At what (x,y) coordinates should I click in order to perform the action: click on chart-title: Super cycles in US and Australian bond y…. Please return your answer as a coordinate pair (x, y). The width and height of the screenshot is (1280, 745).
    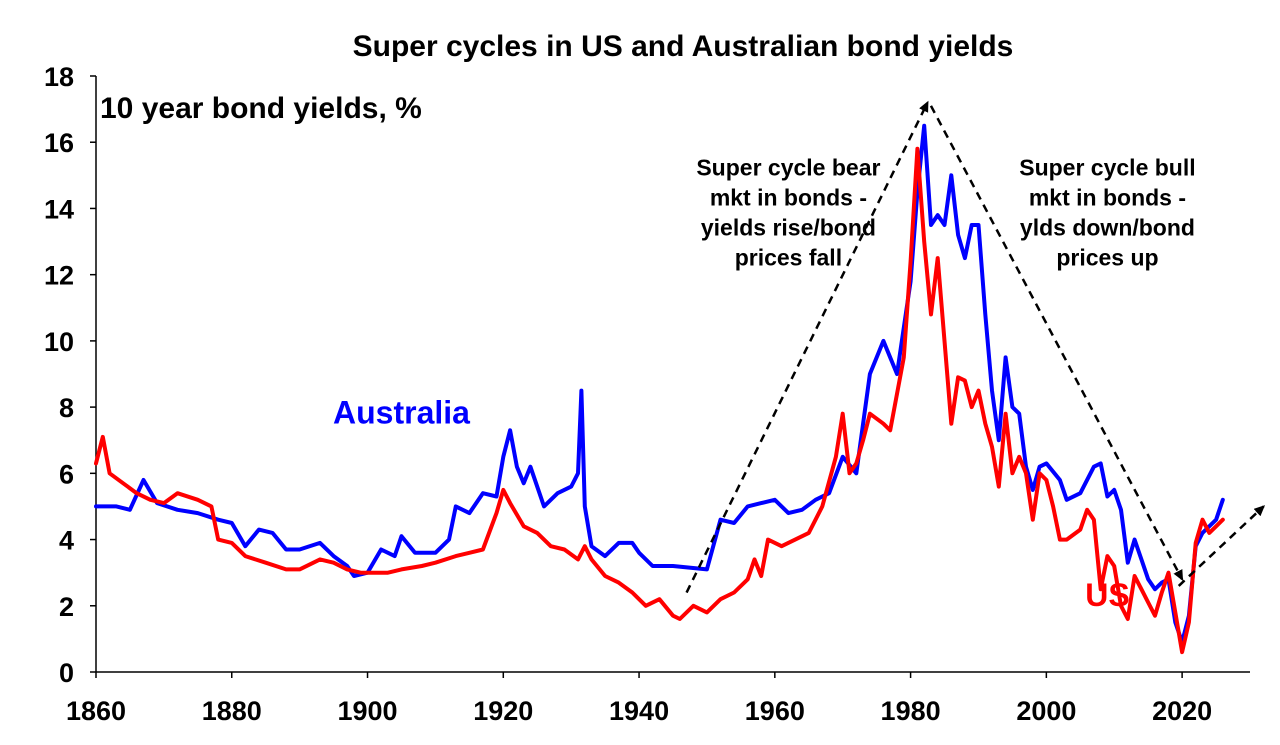
    Looking at the image, I should click on (683, 46).